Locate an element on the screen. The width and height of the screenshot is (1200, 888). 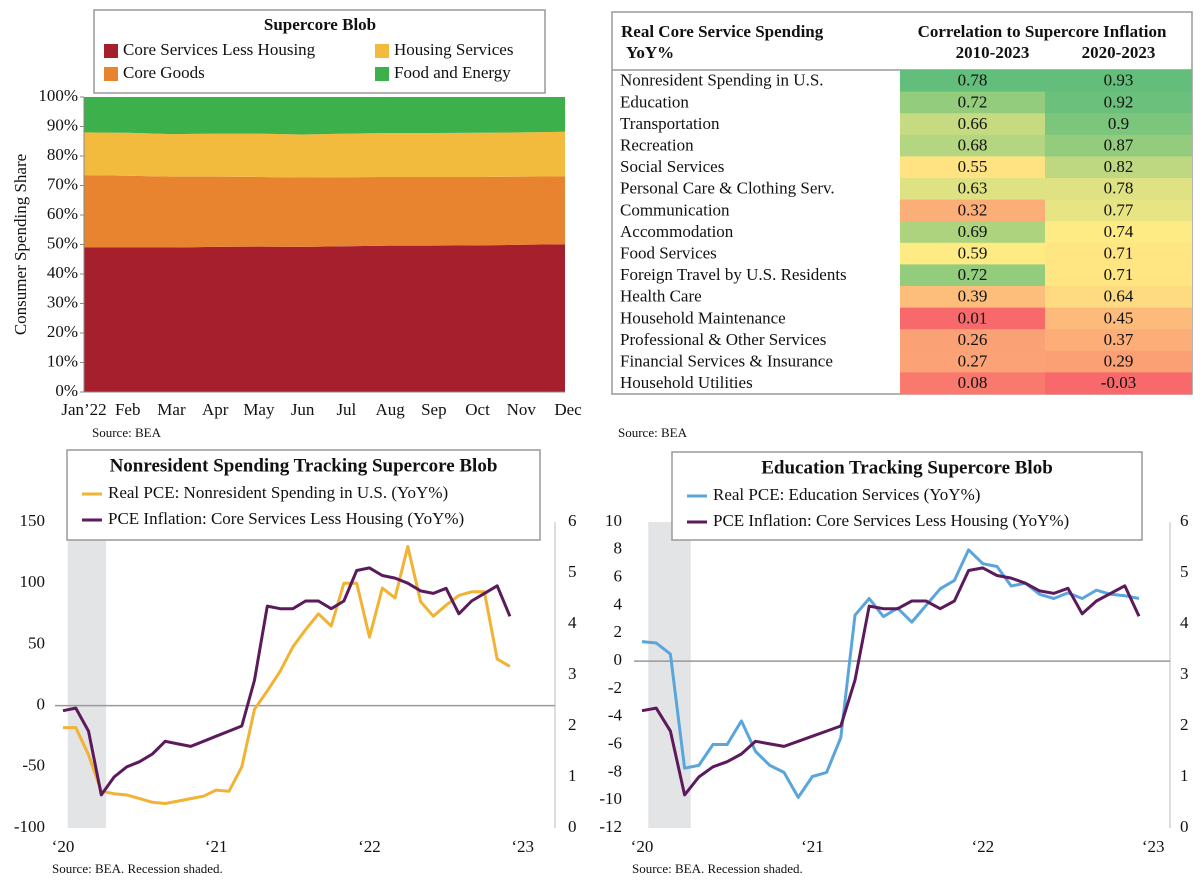
chart-title: Supercore Blob is located at coordinates (320, 24).